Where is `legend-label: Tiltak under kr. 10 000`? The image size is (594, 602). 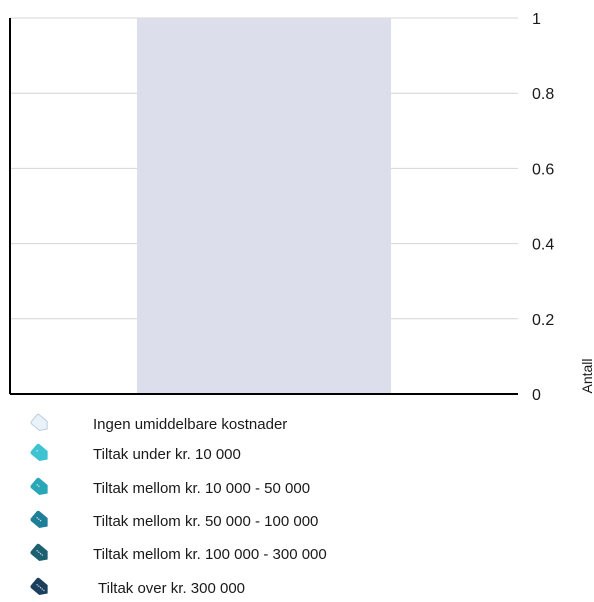 legend-label: Tiltak under kr. 10 000 is located at coordinates (167, 454).